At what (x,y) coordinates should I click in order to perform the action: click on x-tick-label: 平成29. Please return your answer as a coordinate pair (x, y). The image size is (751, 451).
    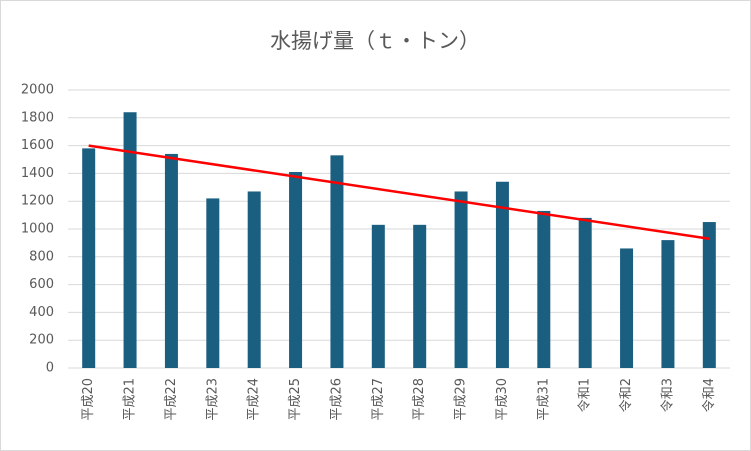
    Looking at the image, I should click on (461, 399).